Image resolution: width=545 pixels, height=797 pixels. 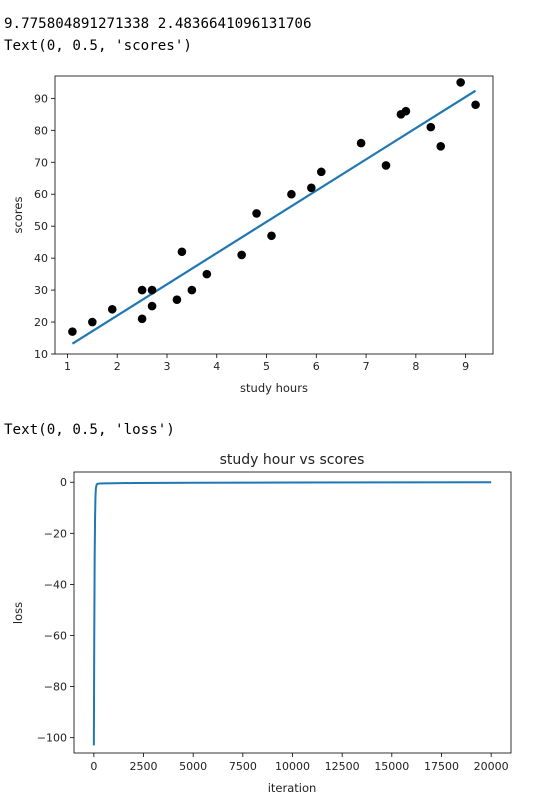 What do you see at coordinates (342, 766) in the screenshot?
I see `x-tick-label: 12500` at bounding box center [342, 766].